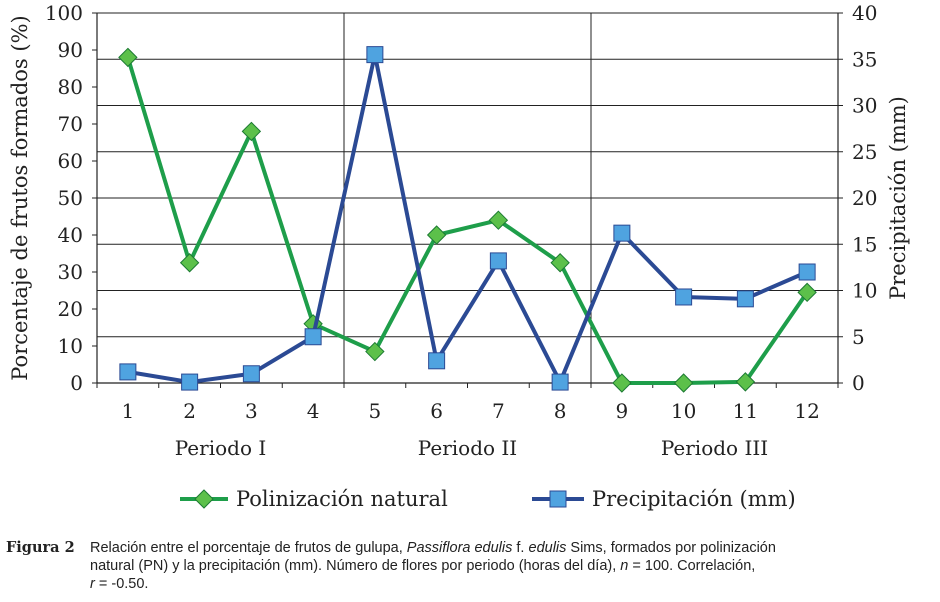 The height and width of the screenshot is (602, 940). Describe the element at coordinates (471, 411) in the screenshot. I see `x-axis-ticks: 1 2 3 4 5 6 7 8 9 10 11 12` at that location.